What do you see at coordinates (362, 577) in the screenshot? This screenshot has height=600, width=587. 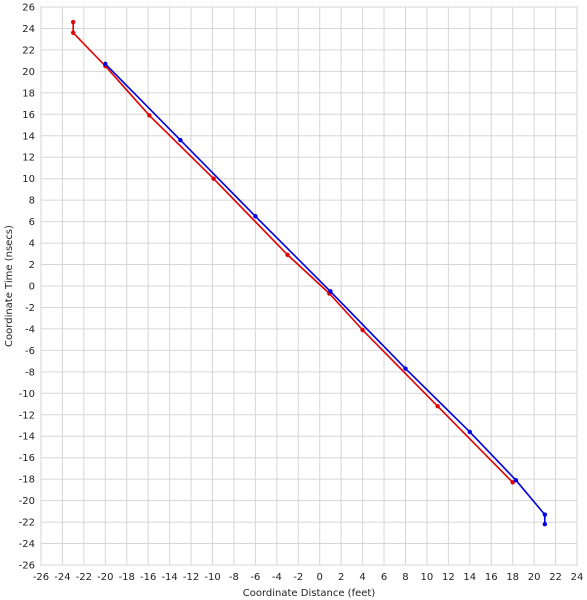 I see `x-tick-label: 4` at bounding box center [362, 577].